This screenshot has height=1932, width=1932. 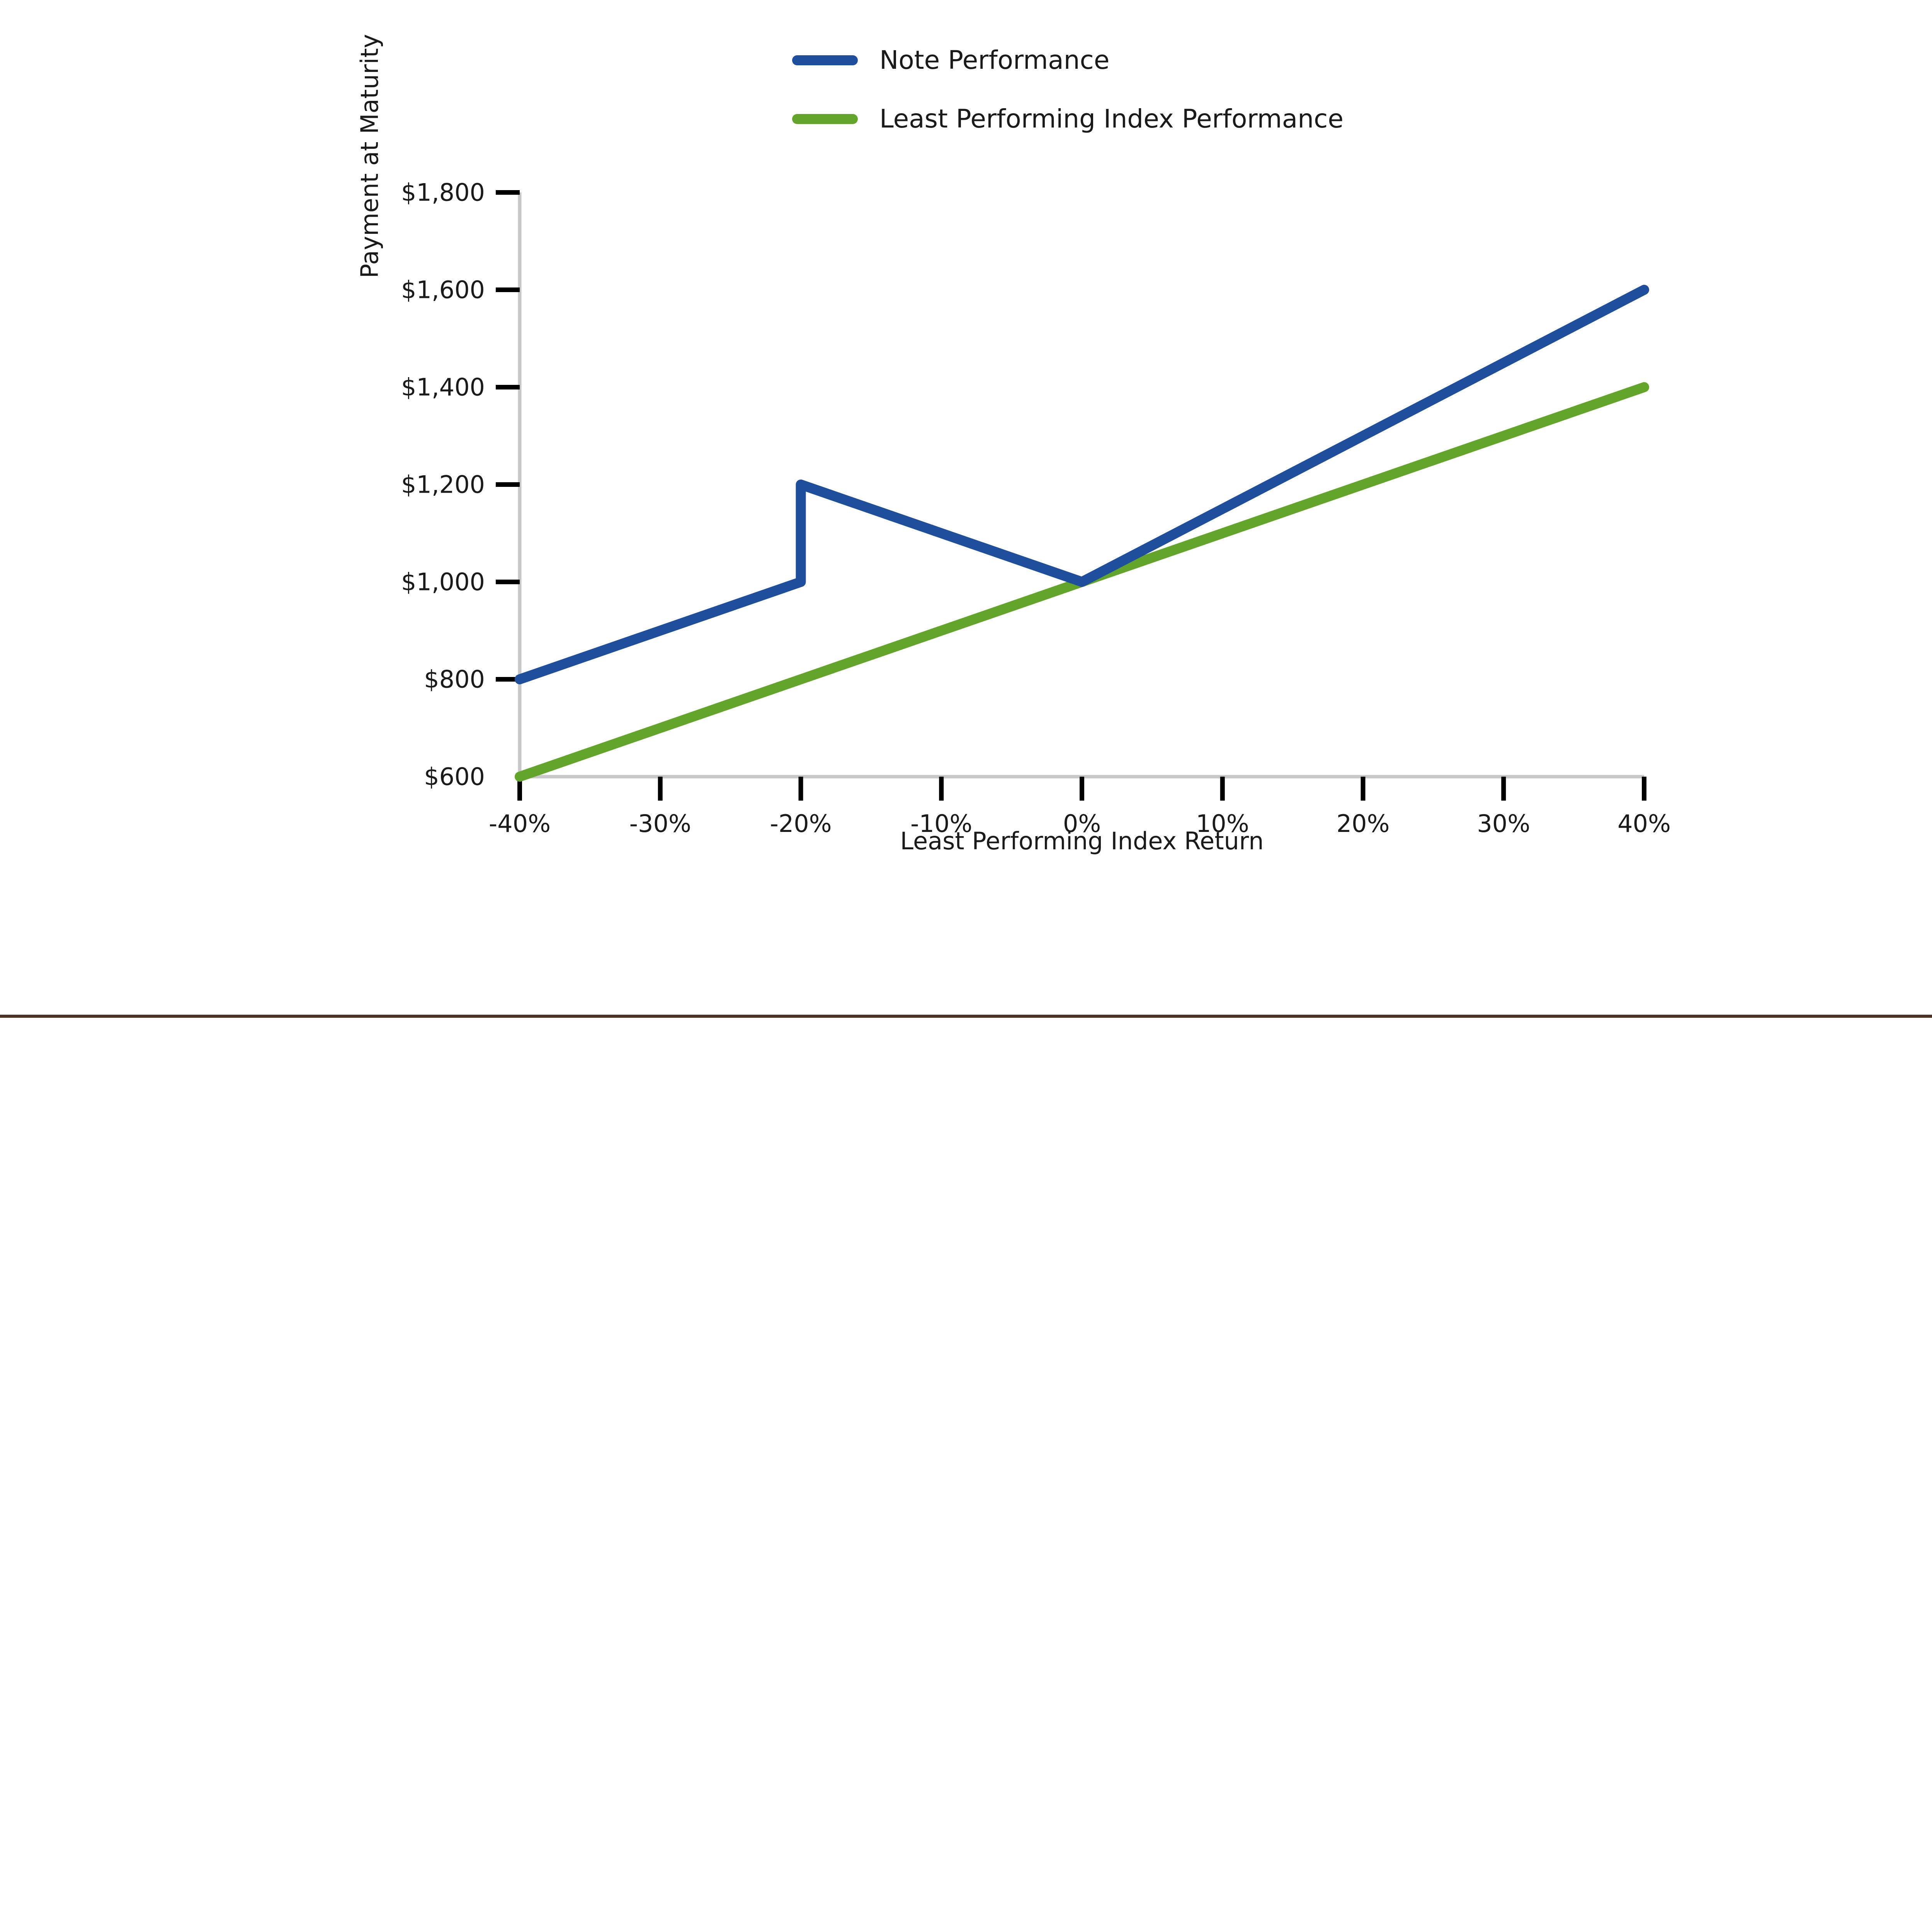 What do you see at coordinates (1082, 841) in the screenshot?
I see `x-axis-title: Least Performing Index Return` at bounding box center [1082, 841].